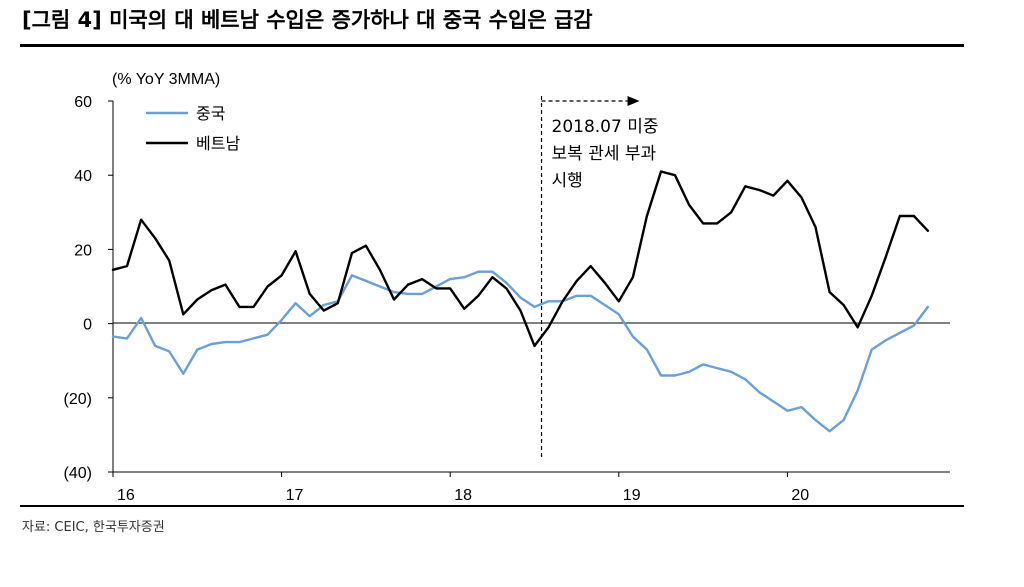  What do you see at coordinates (218, 143) in the screenshot?
I see `legend-label: 베트남` at bounding box center [218, 143].